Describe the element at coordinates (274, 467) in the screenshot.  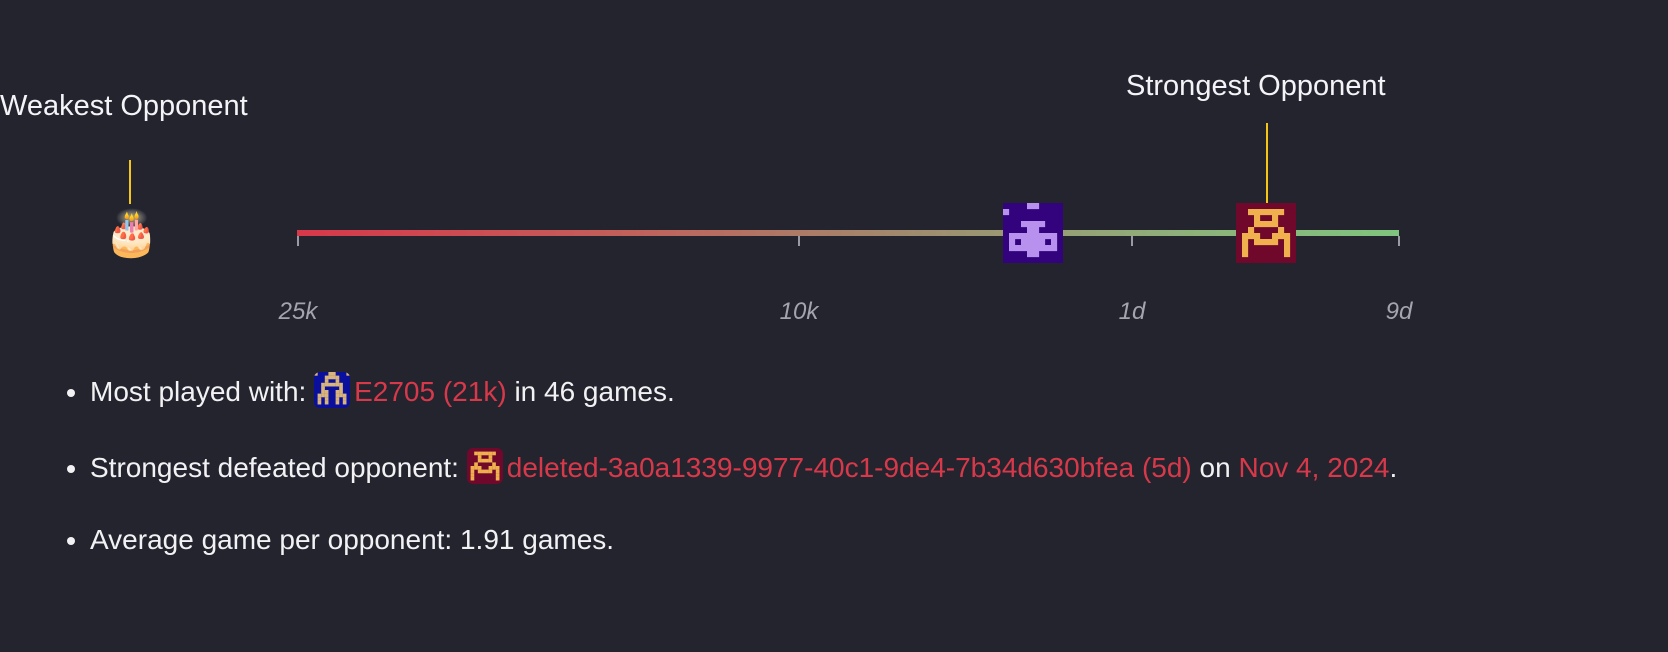
I see `strongest-defeated-prefix: Strongest defeated opponent:` at that location.